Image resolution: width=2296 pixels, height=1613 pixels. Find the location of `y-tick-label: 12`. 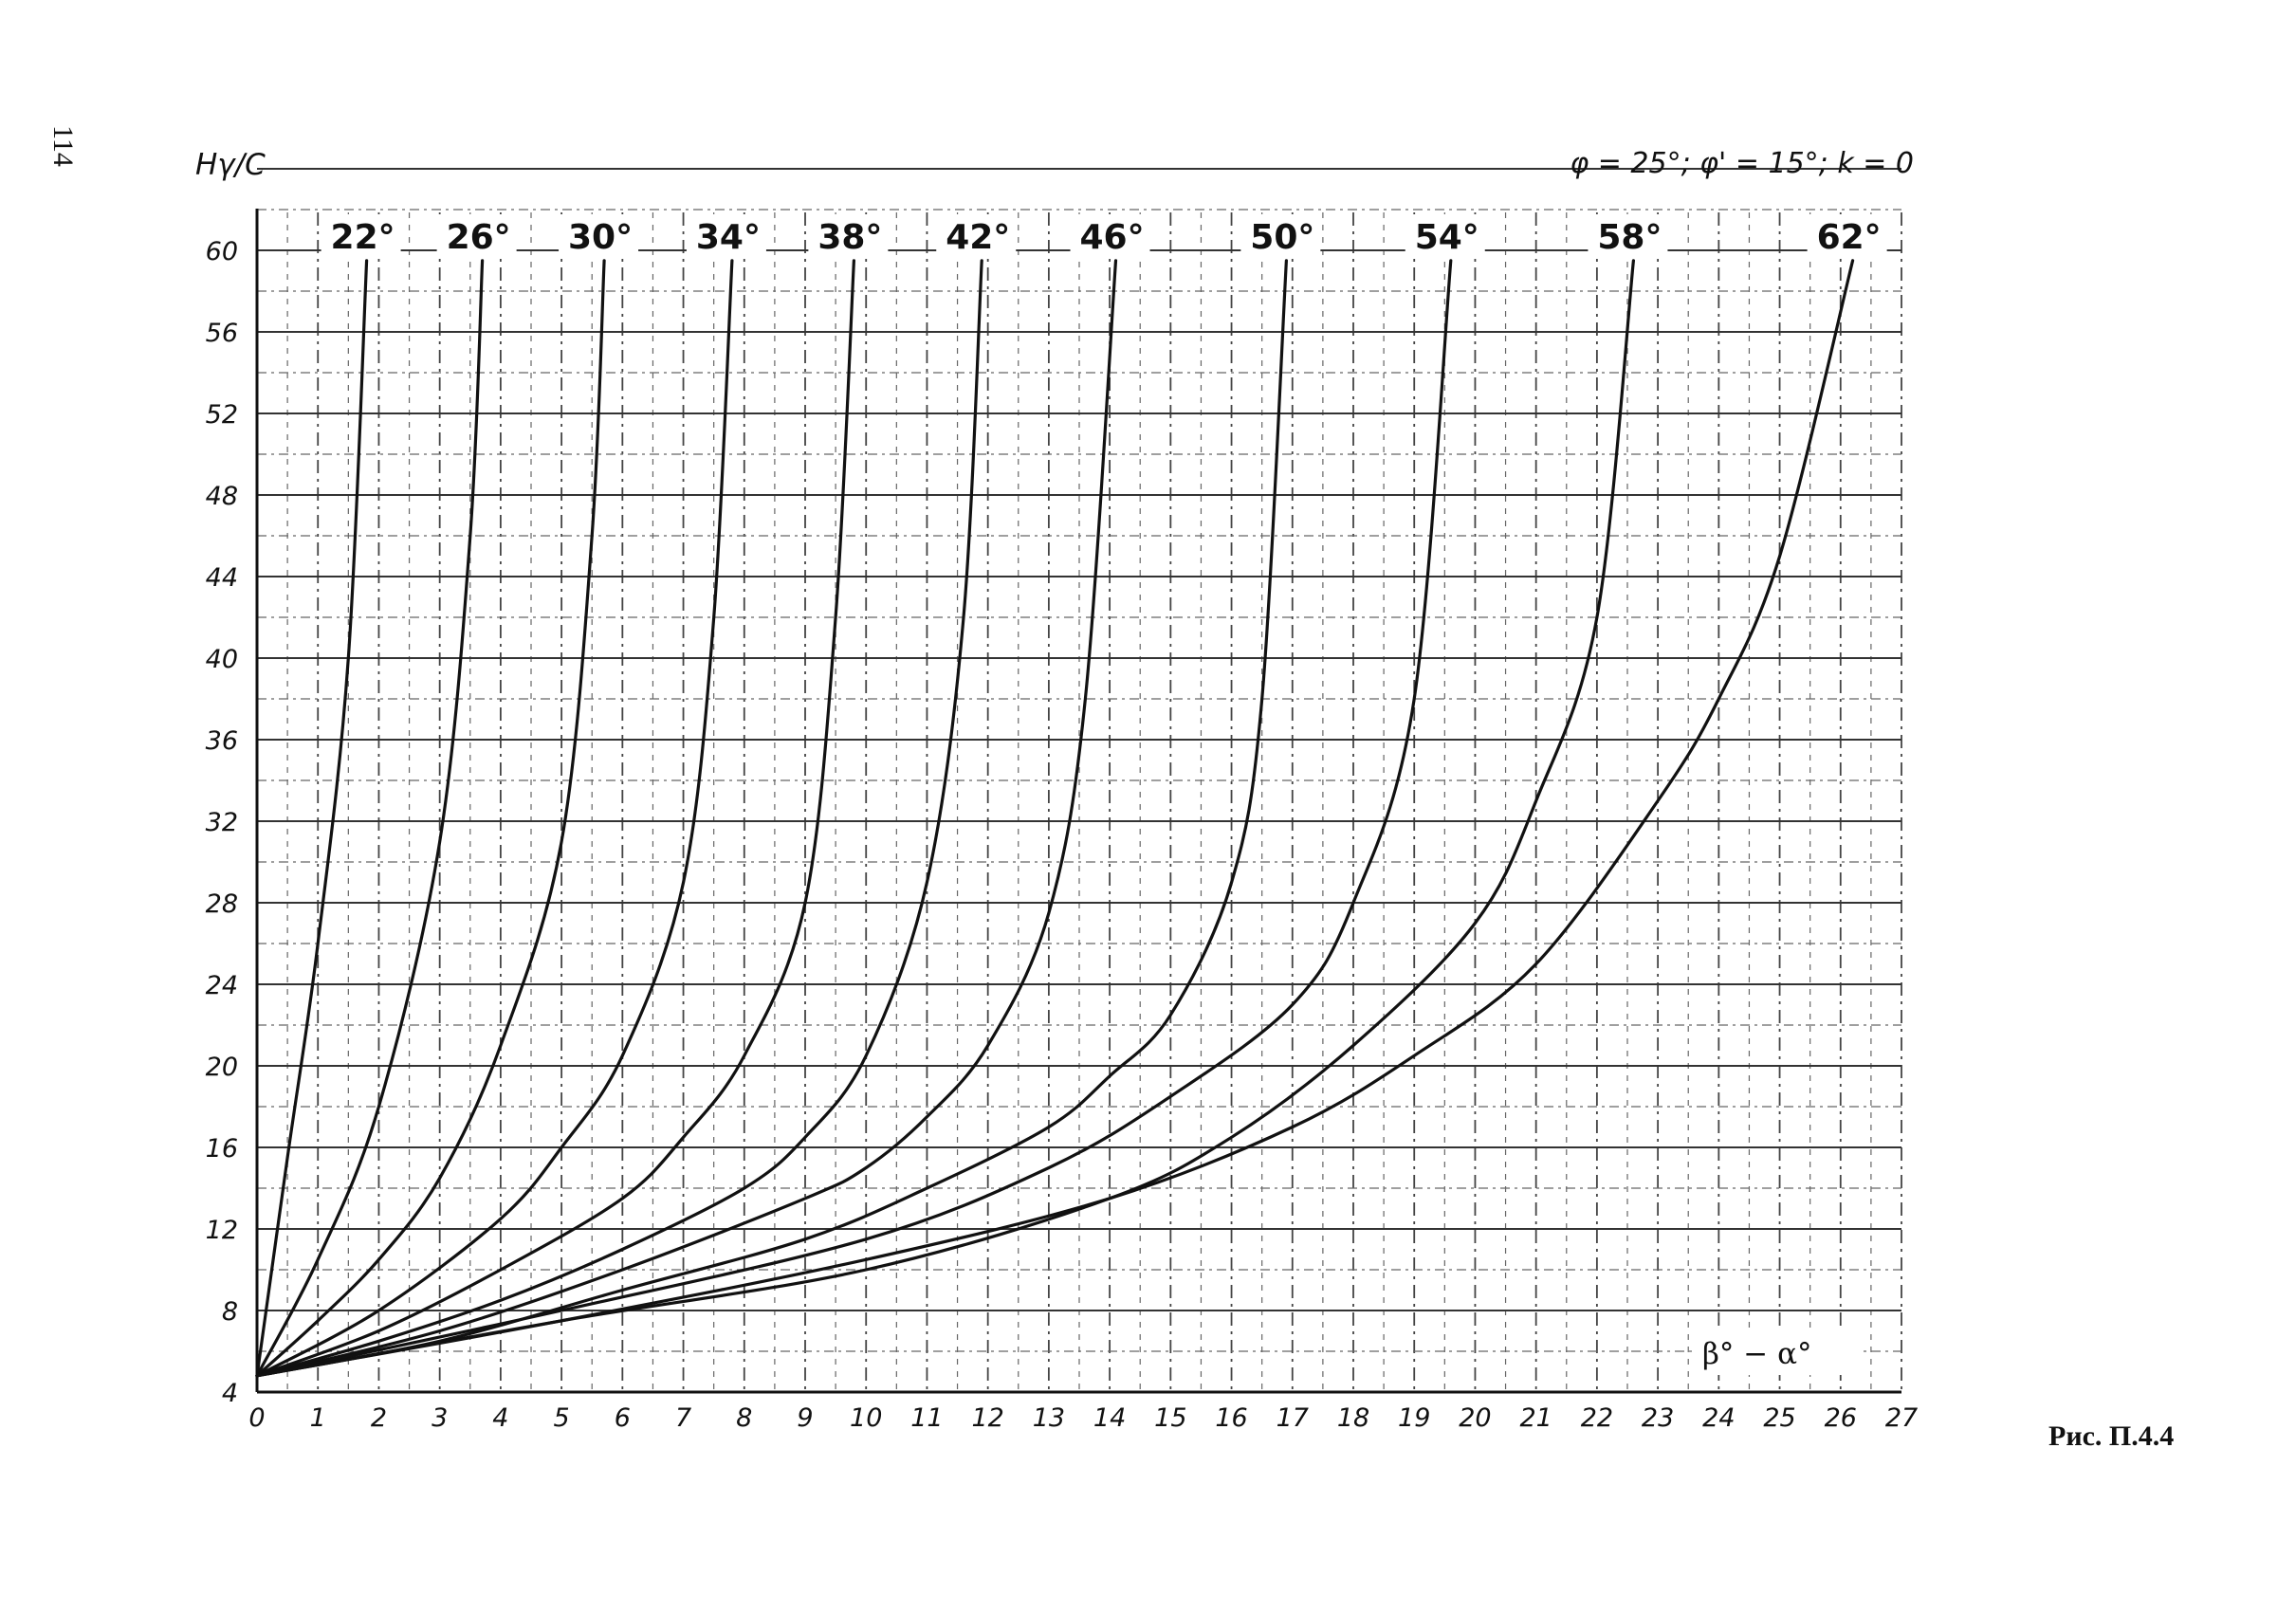

y-tick-label: 12 is located at coordinates (222, 1230).